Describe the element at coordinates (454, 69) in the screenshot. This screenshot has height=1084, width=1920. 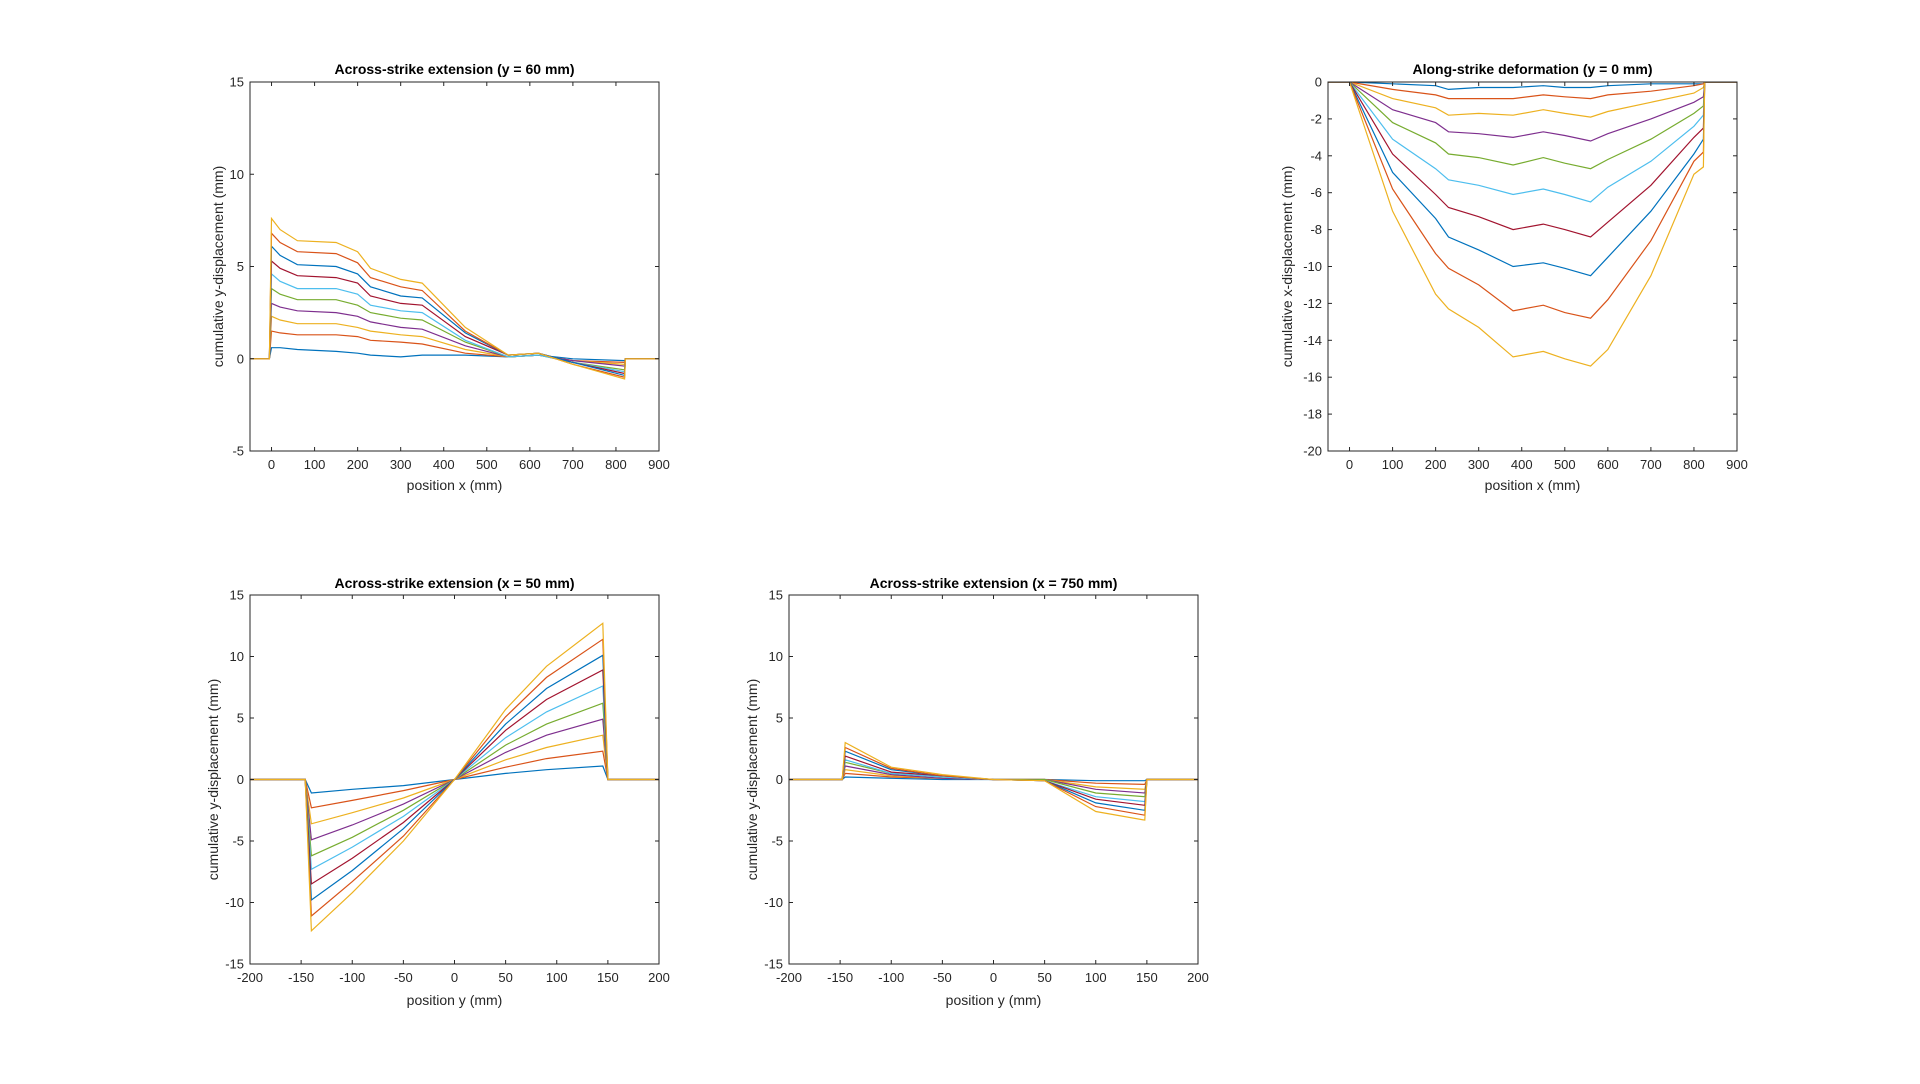
I see `chart-title: Across-strike extension (y = 60 mm)` at that location.